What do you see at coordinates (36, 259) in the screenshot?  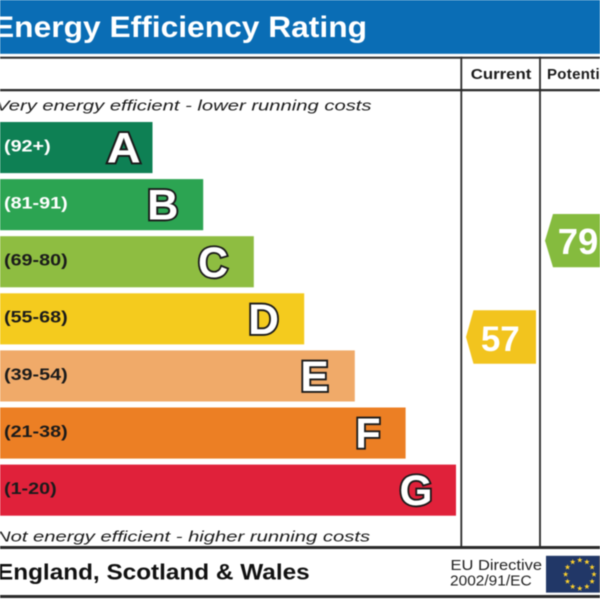 I see `svg-text: (69-80)` at bounding box center [36, 259].